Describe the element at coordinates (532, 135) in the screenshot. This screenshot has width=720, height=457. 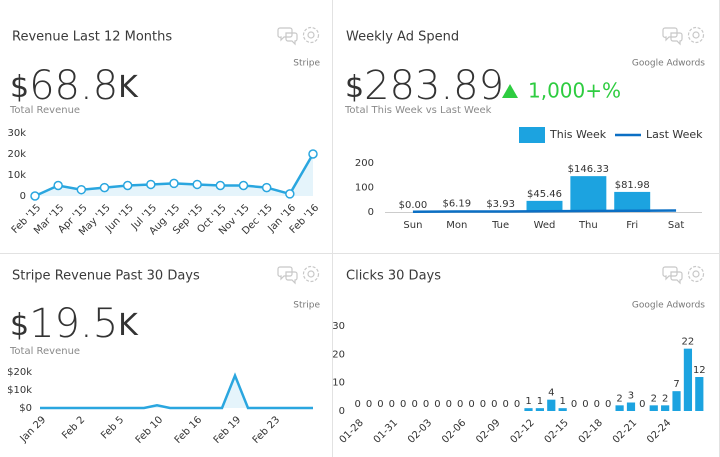
I see `legend-swatch` at that location.